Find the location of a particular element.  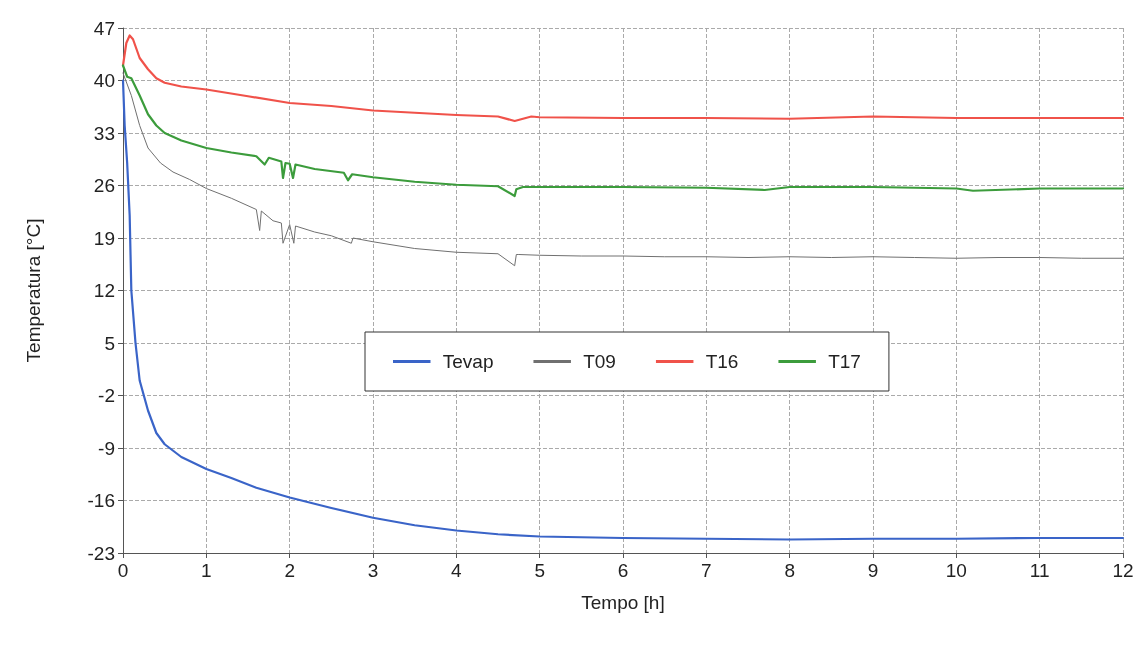

y-tick-label: 47 is located at coordinates (104, 28).